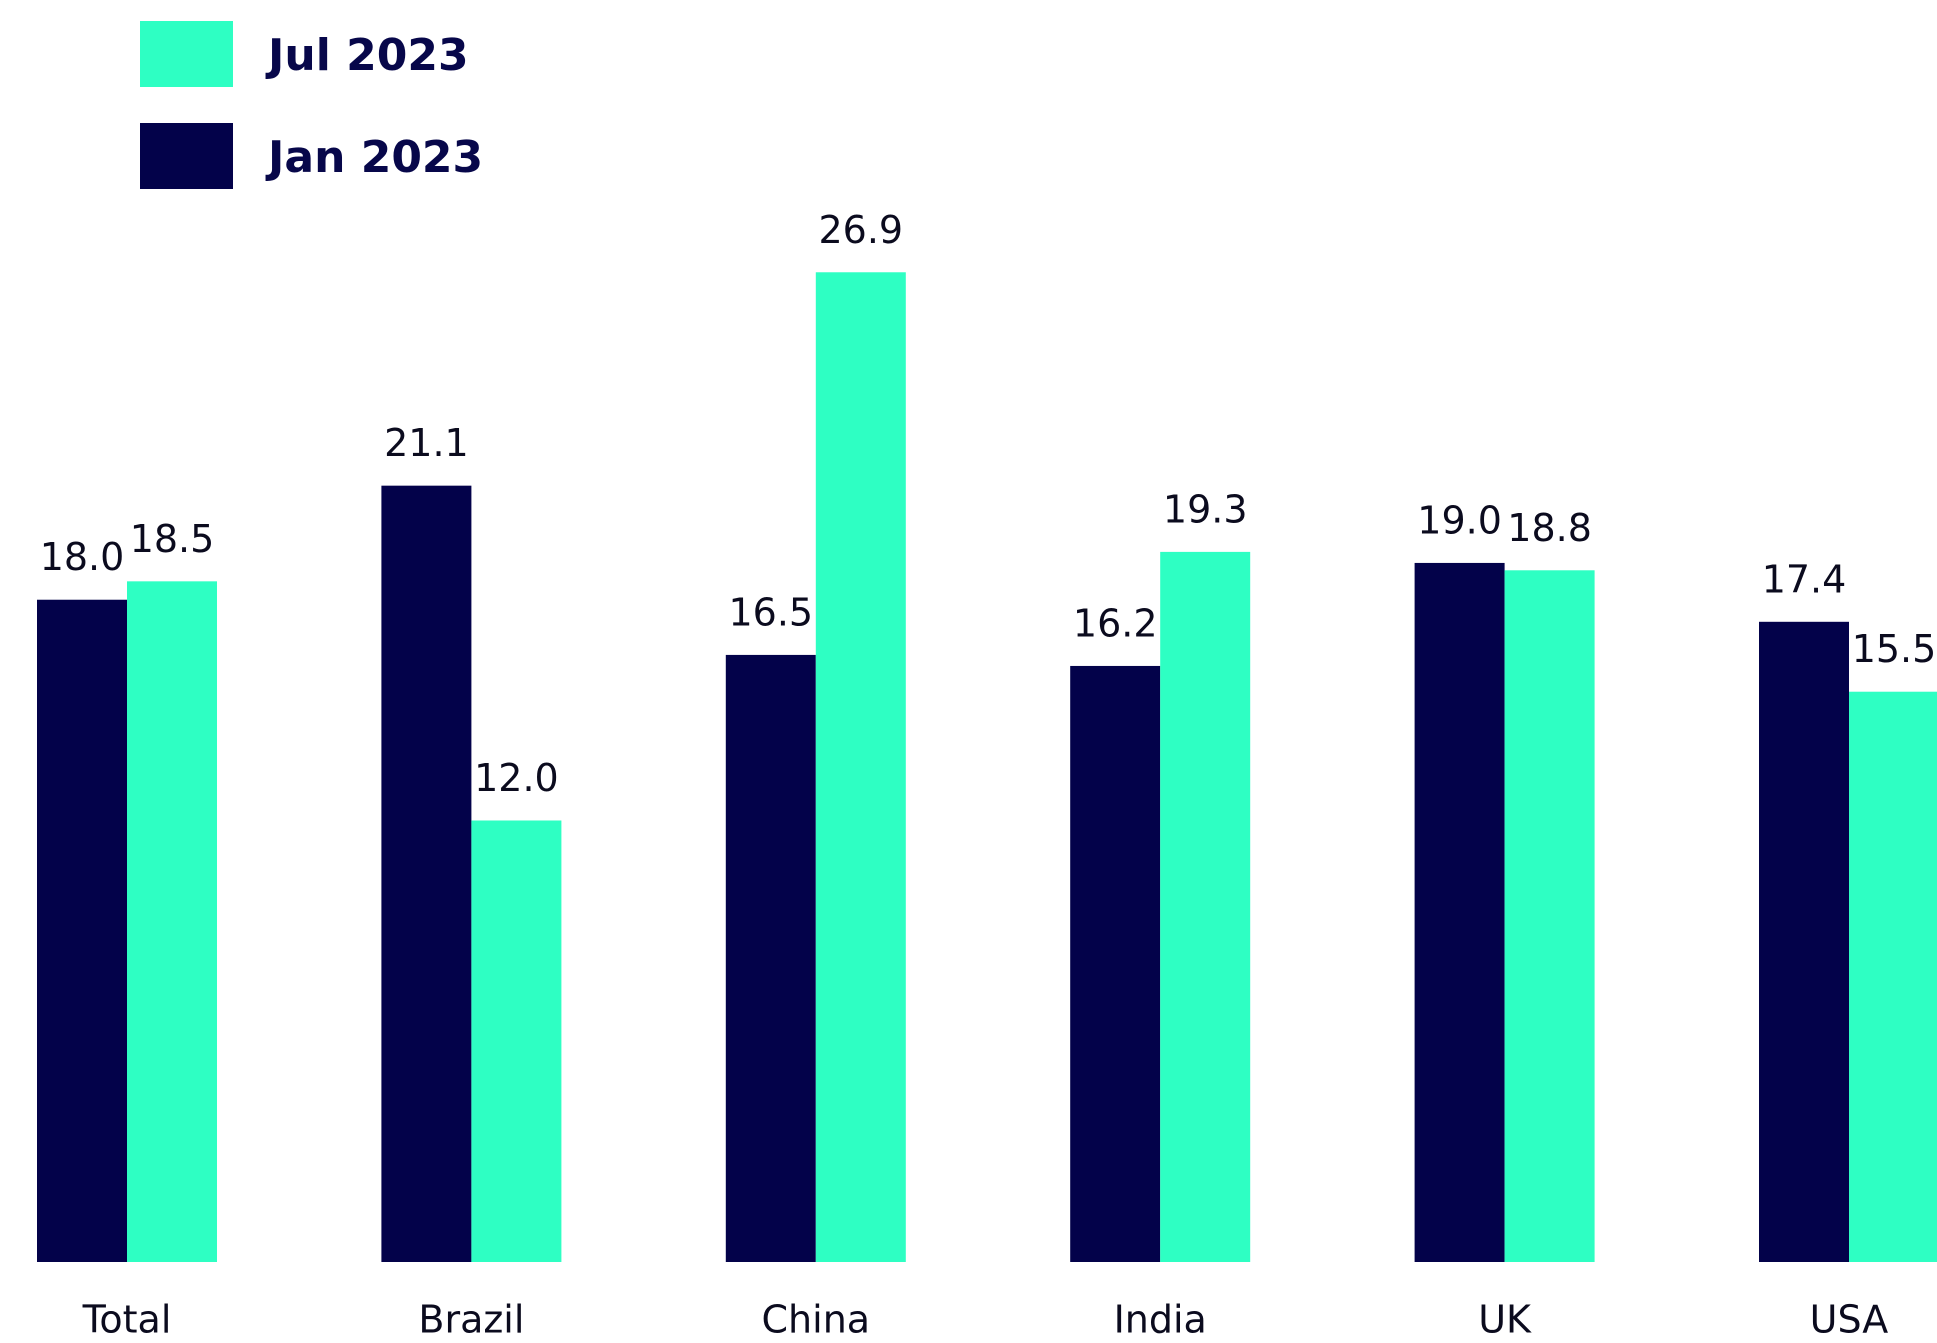  What do you see at coordinates (1894, 649) in the screenshot?
I see `value-label: 15.5` at bounding box center [1894, 649].